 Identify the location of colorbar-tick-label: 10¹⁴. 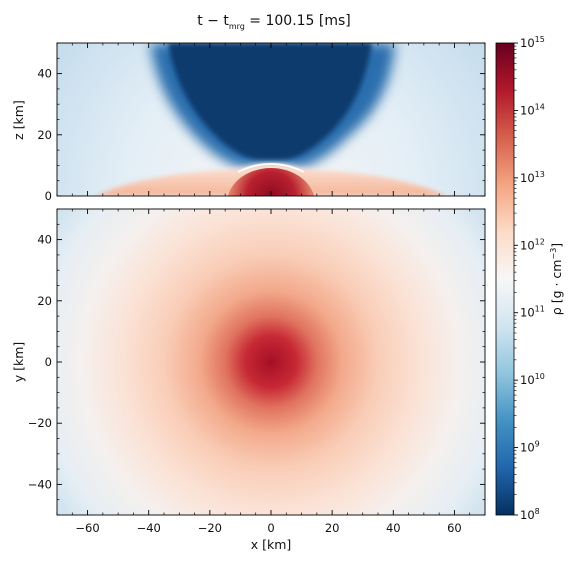
(532, 109).